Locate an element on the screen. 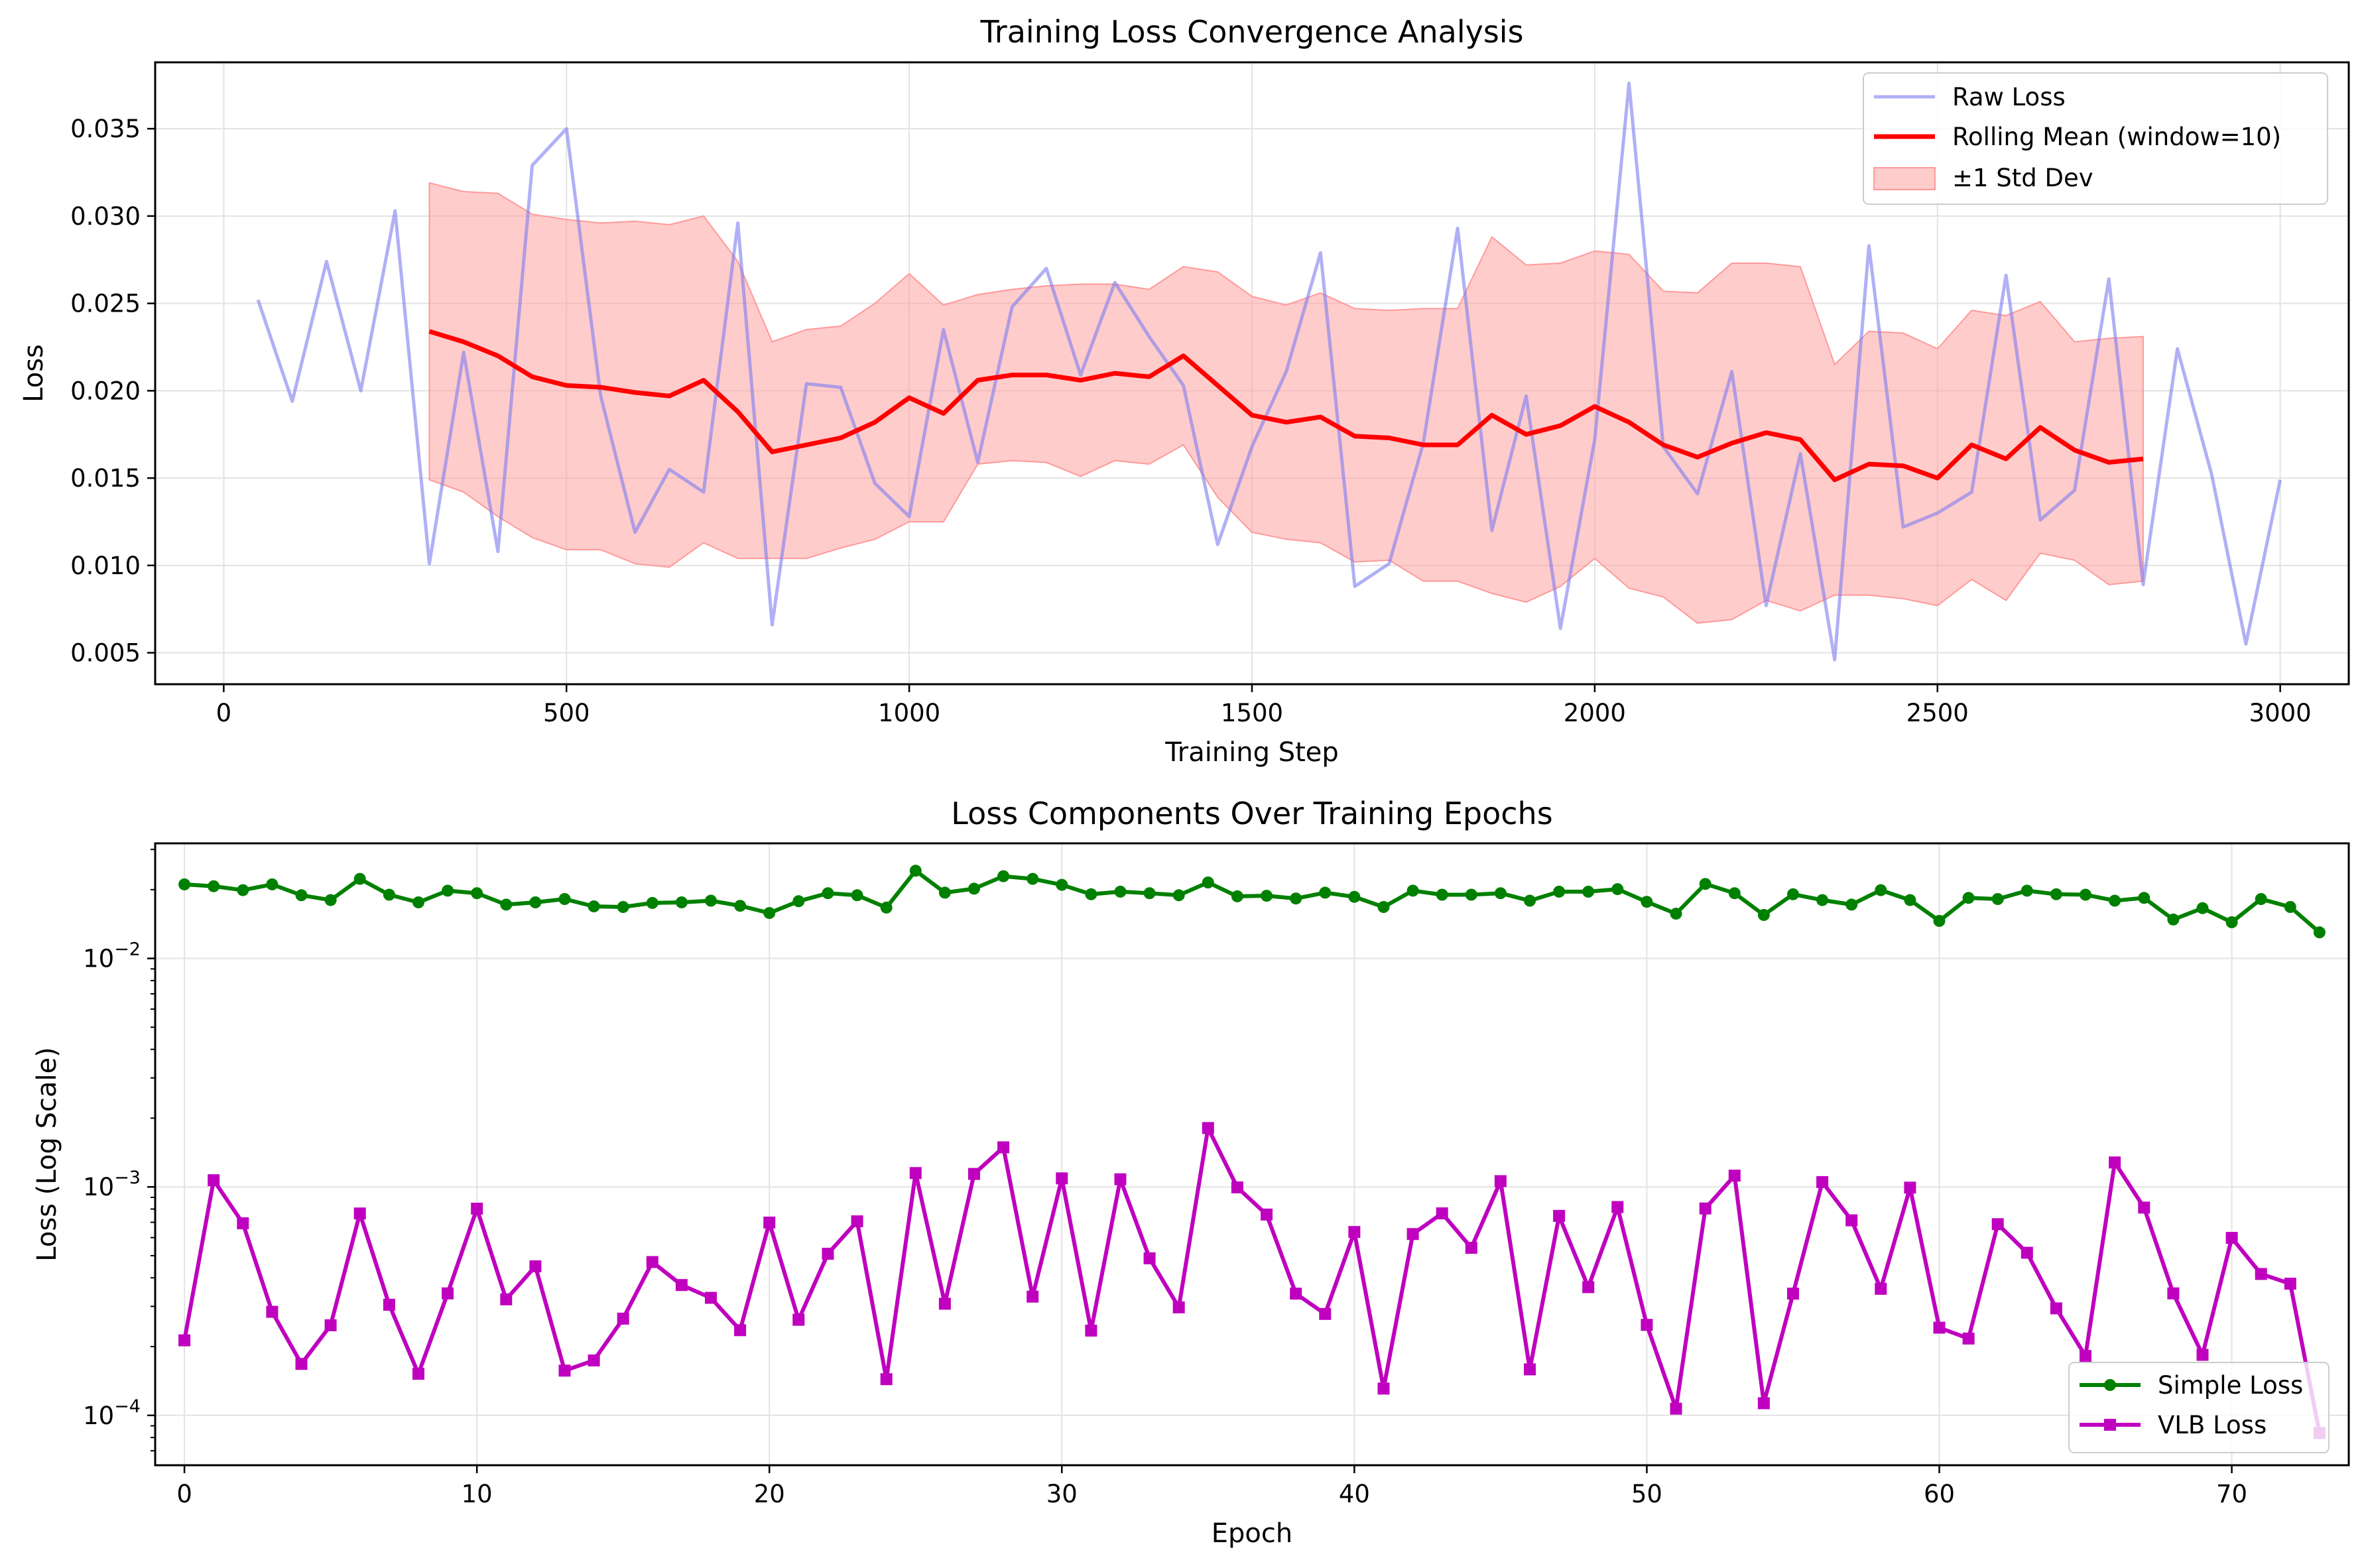 This screenshot has width=2366, height=1568. chart1-x-tick-label: 2500 is located at coordinates (1938, 713).